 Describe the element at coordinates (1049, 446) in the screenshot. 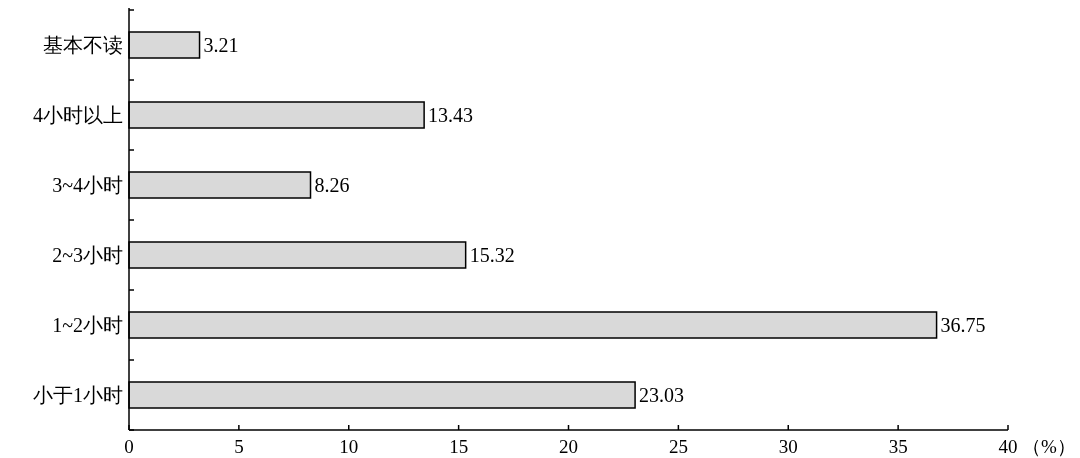

I see `x-axis-title: （%）` at that location.